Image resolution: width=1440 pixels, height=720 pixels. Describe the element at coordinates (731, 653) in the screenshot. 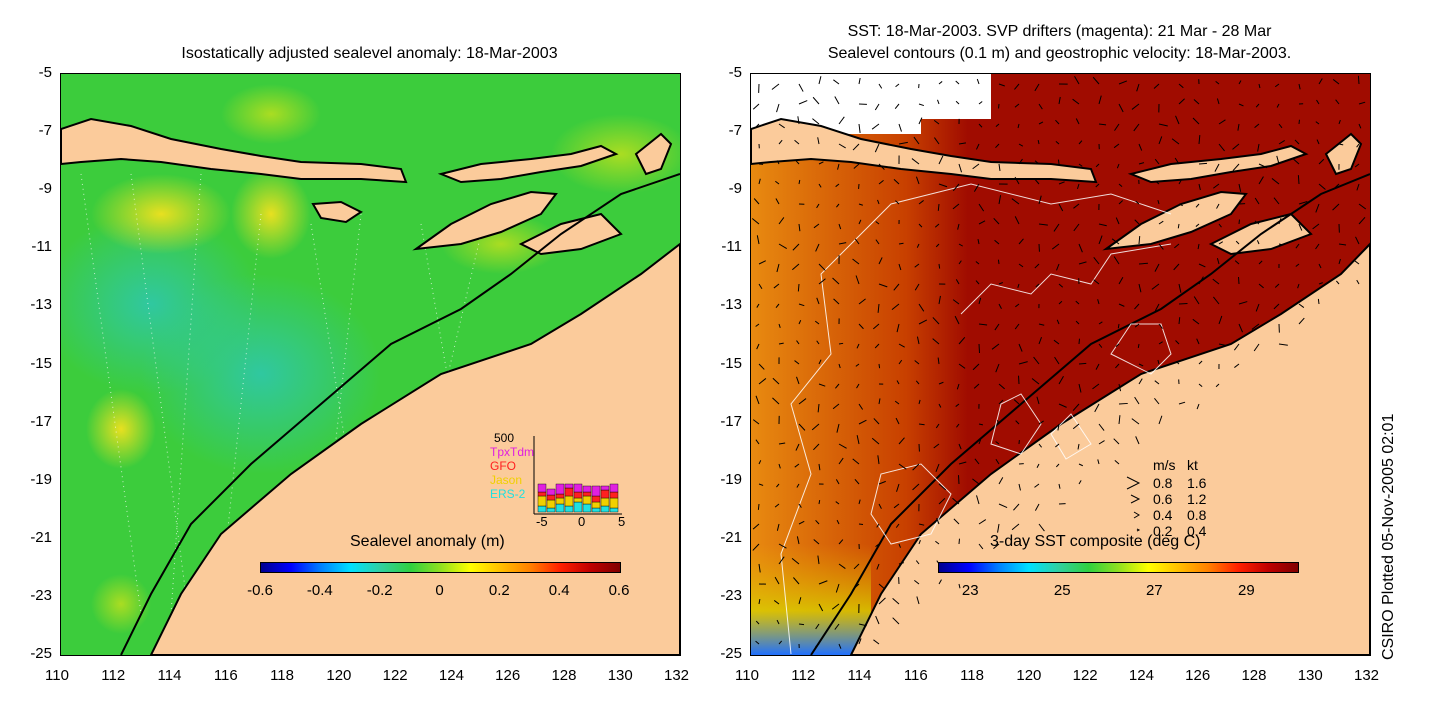

I see `right-lat-label: -25` at that location.